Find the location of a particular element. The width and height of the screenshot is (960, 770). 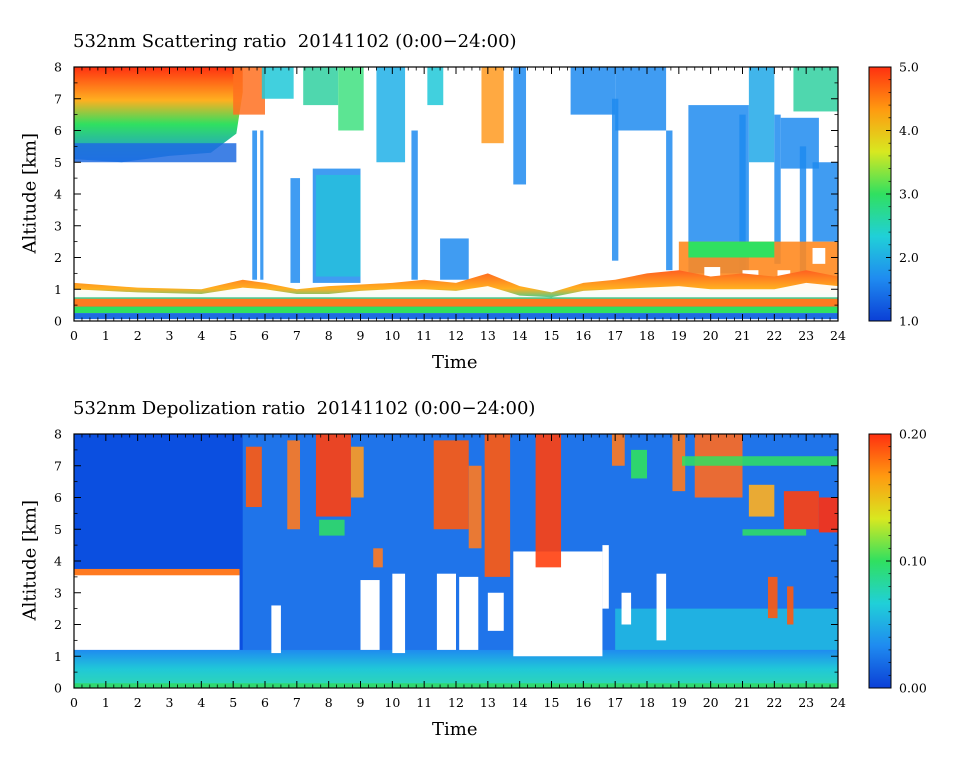

x-tick-label-scattering: 14 is located at coordinates (520, 335).